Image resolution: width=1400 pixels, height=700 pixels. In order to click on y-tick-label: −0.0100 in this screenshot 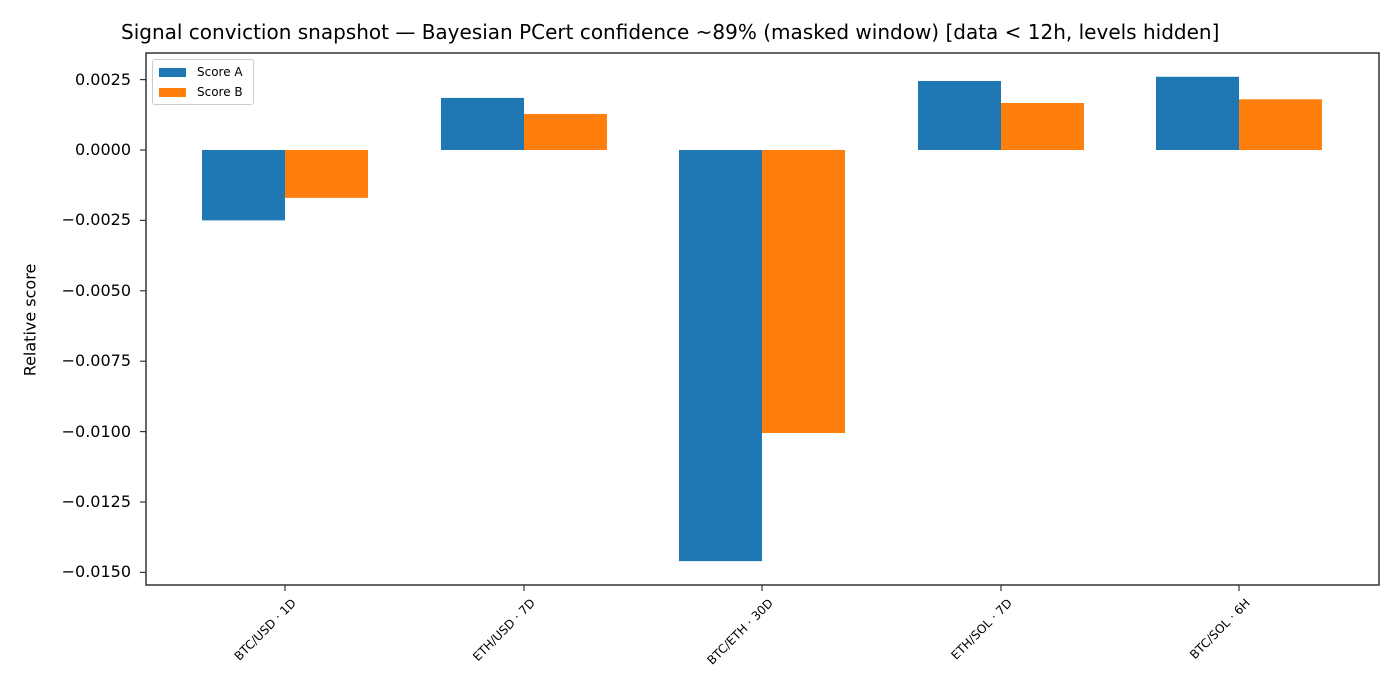, I will do `click(96, 431)`.